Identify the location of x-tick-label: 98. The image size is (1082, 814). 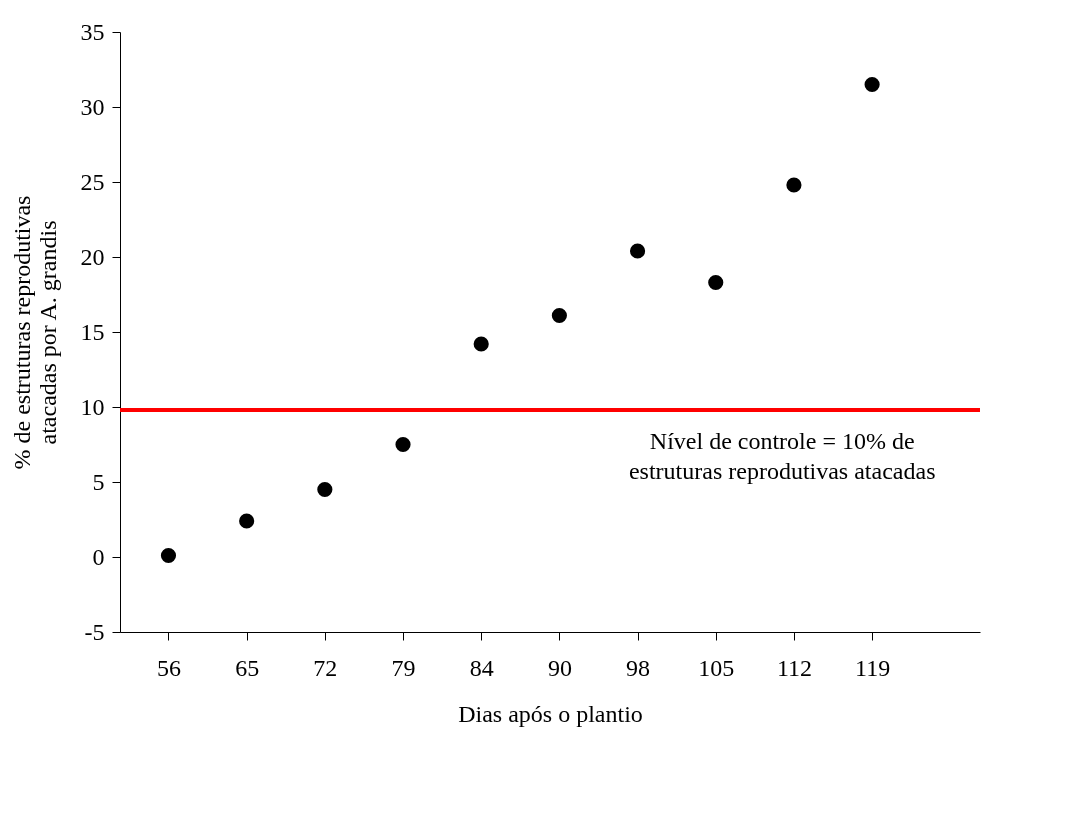
(638, 667).